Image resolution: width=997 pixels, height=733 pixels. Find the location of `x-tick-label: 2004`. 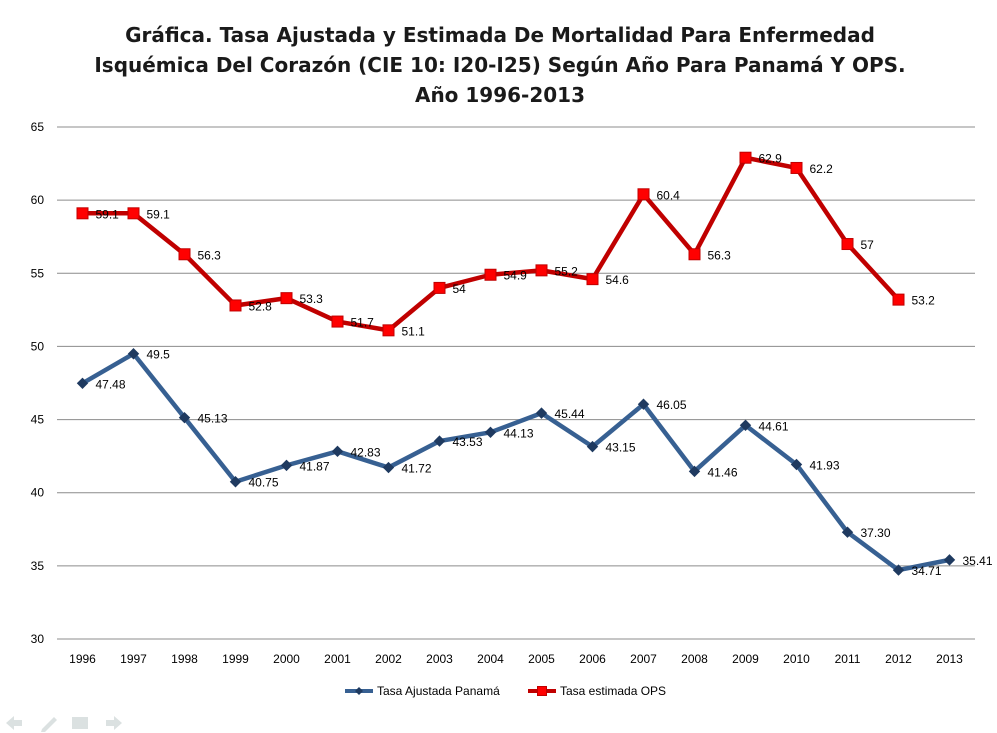

x-tick-label: 2004 is located at coordinates (490, 659).